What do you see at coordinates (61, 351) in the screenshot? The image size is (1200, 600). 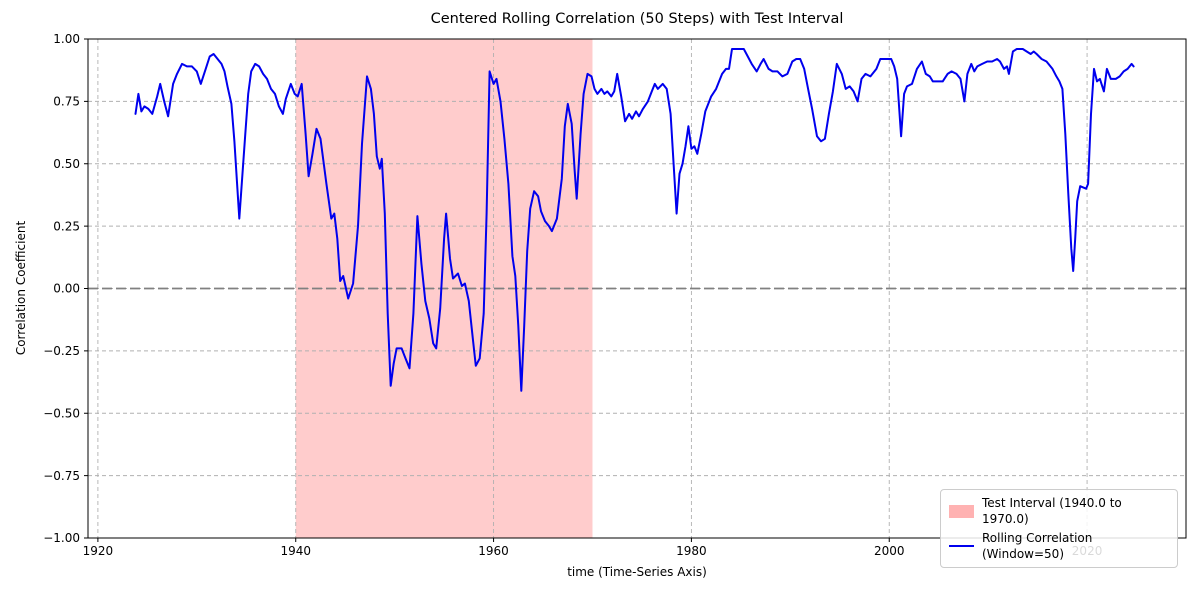 I see `y-tick-label: −0.25` at bounding box center [61, 351].